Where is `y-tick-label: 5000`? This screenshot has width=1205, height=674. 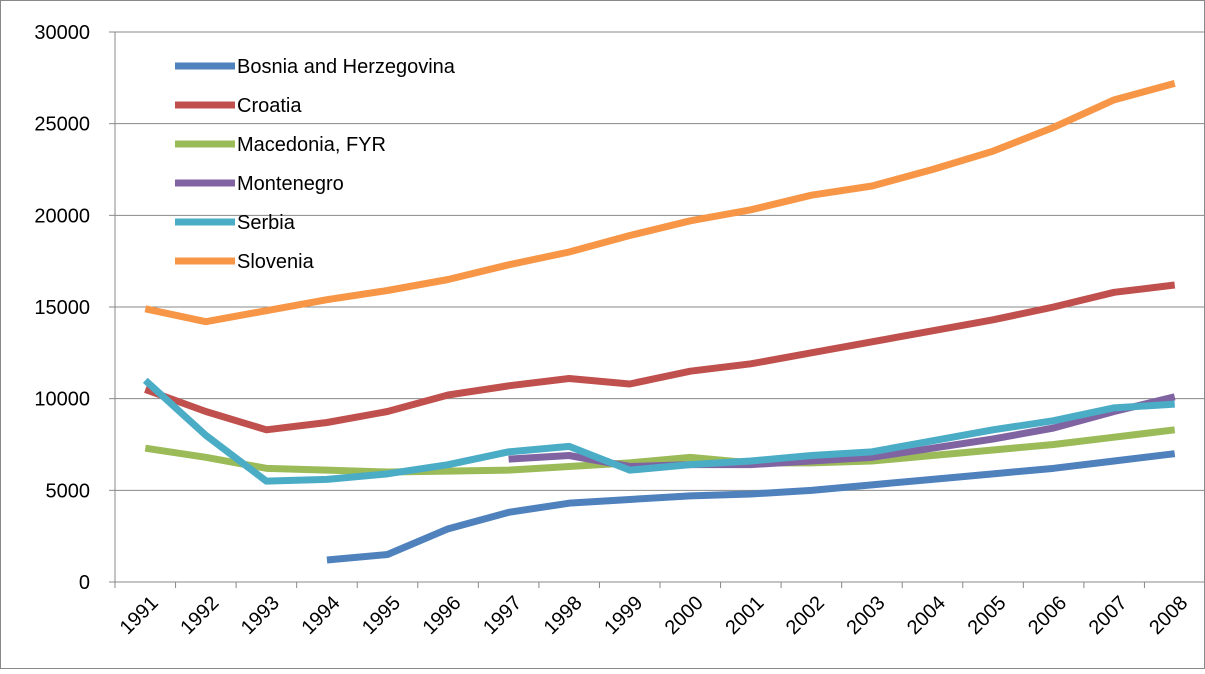
y-tick-label: 5000 is located at coordinates (68, 491).